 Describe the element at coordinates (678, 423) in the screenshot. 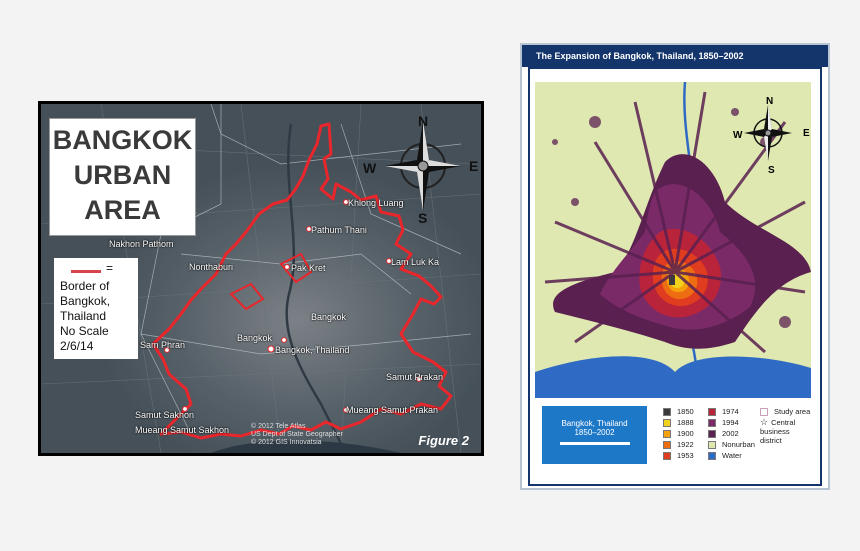

I see `legend-1888: 1888` at that location.